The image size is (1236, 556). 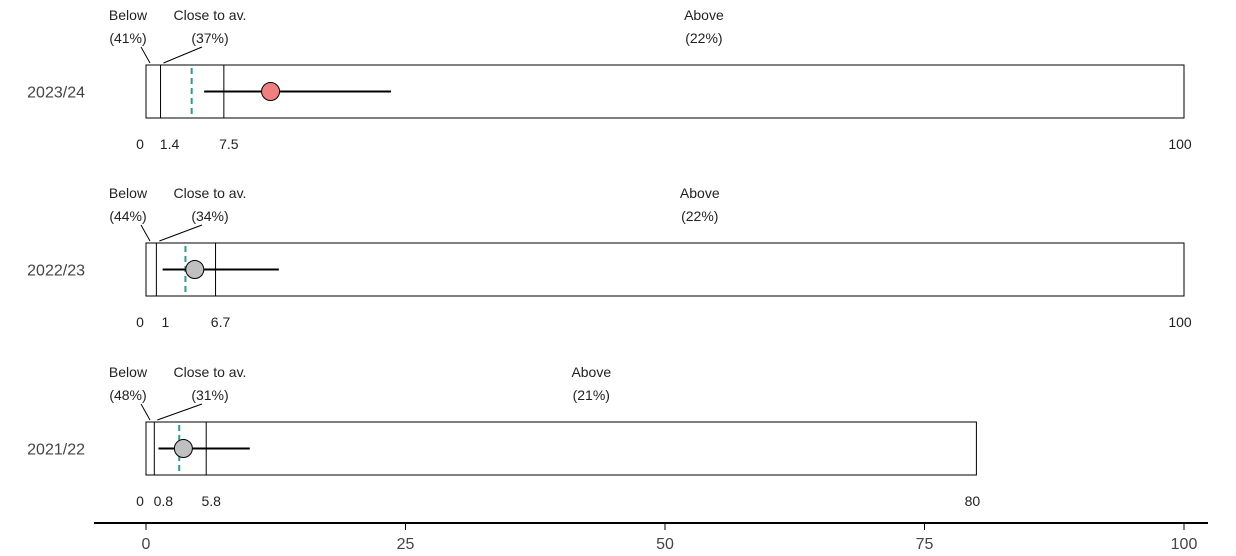 What do you see at coordinates (165, 322) in the screenshot?
I see `tick-label-lower: 1` at bounding box center [165, 322].